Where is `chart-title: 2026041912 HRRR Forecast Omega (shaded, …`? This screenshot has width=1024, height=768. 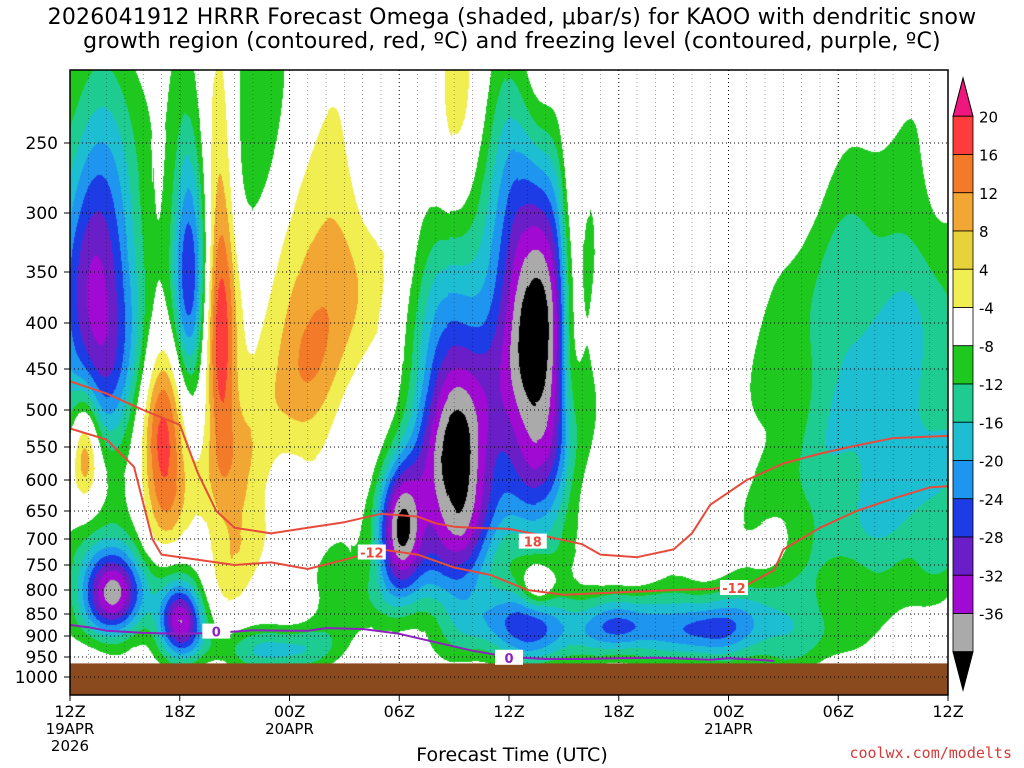
chart-title: 2026041912 HRRR Forecast Omega (shaded, … is located at coordinates (512, 30).